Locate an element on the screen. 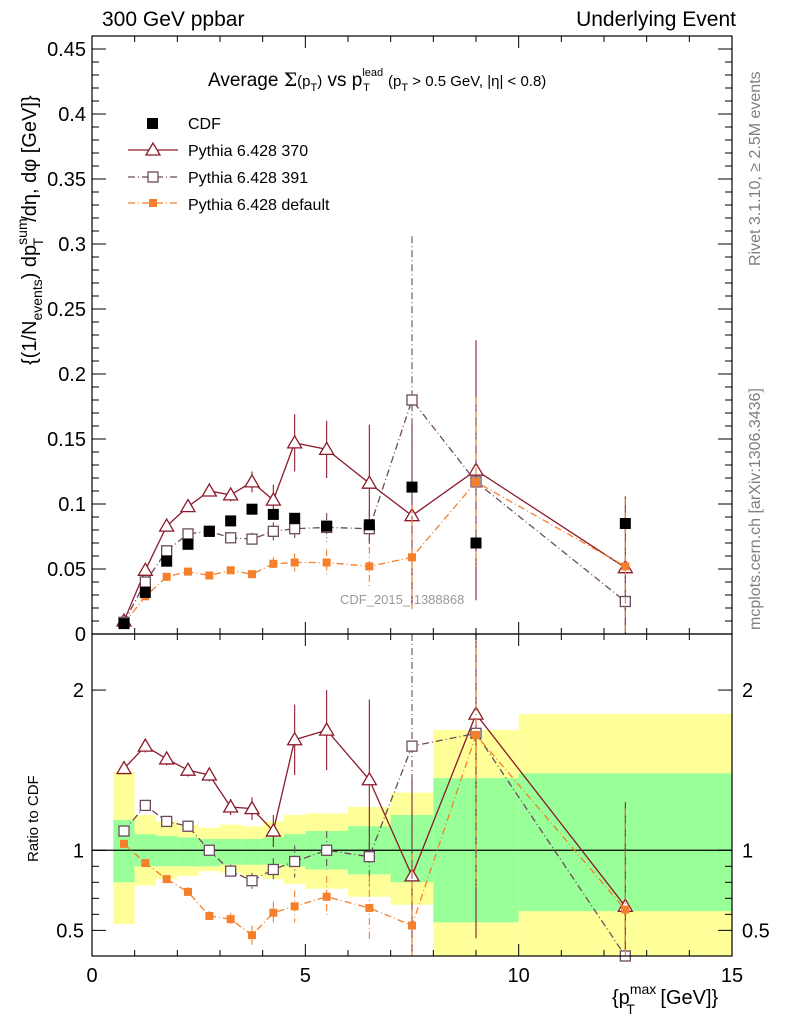 The width and height of the screenshot is (786, 1024). x-tick-label: 5 is located at coordinates (305, 976).